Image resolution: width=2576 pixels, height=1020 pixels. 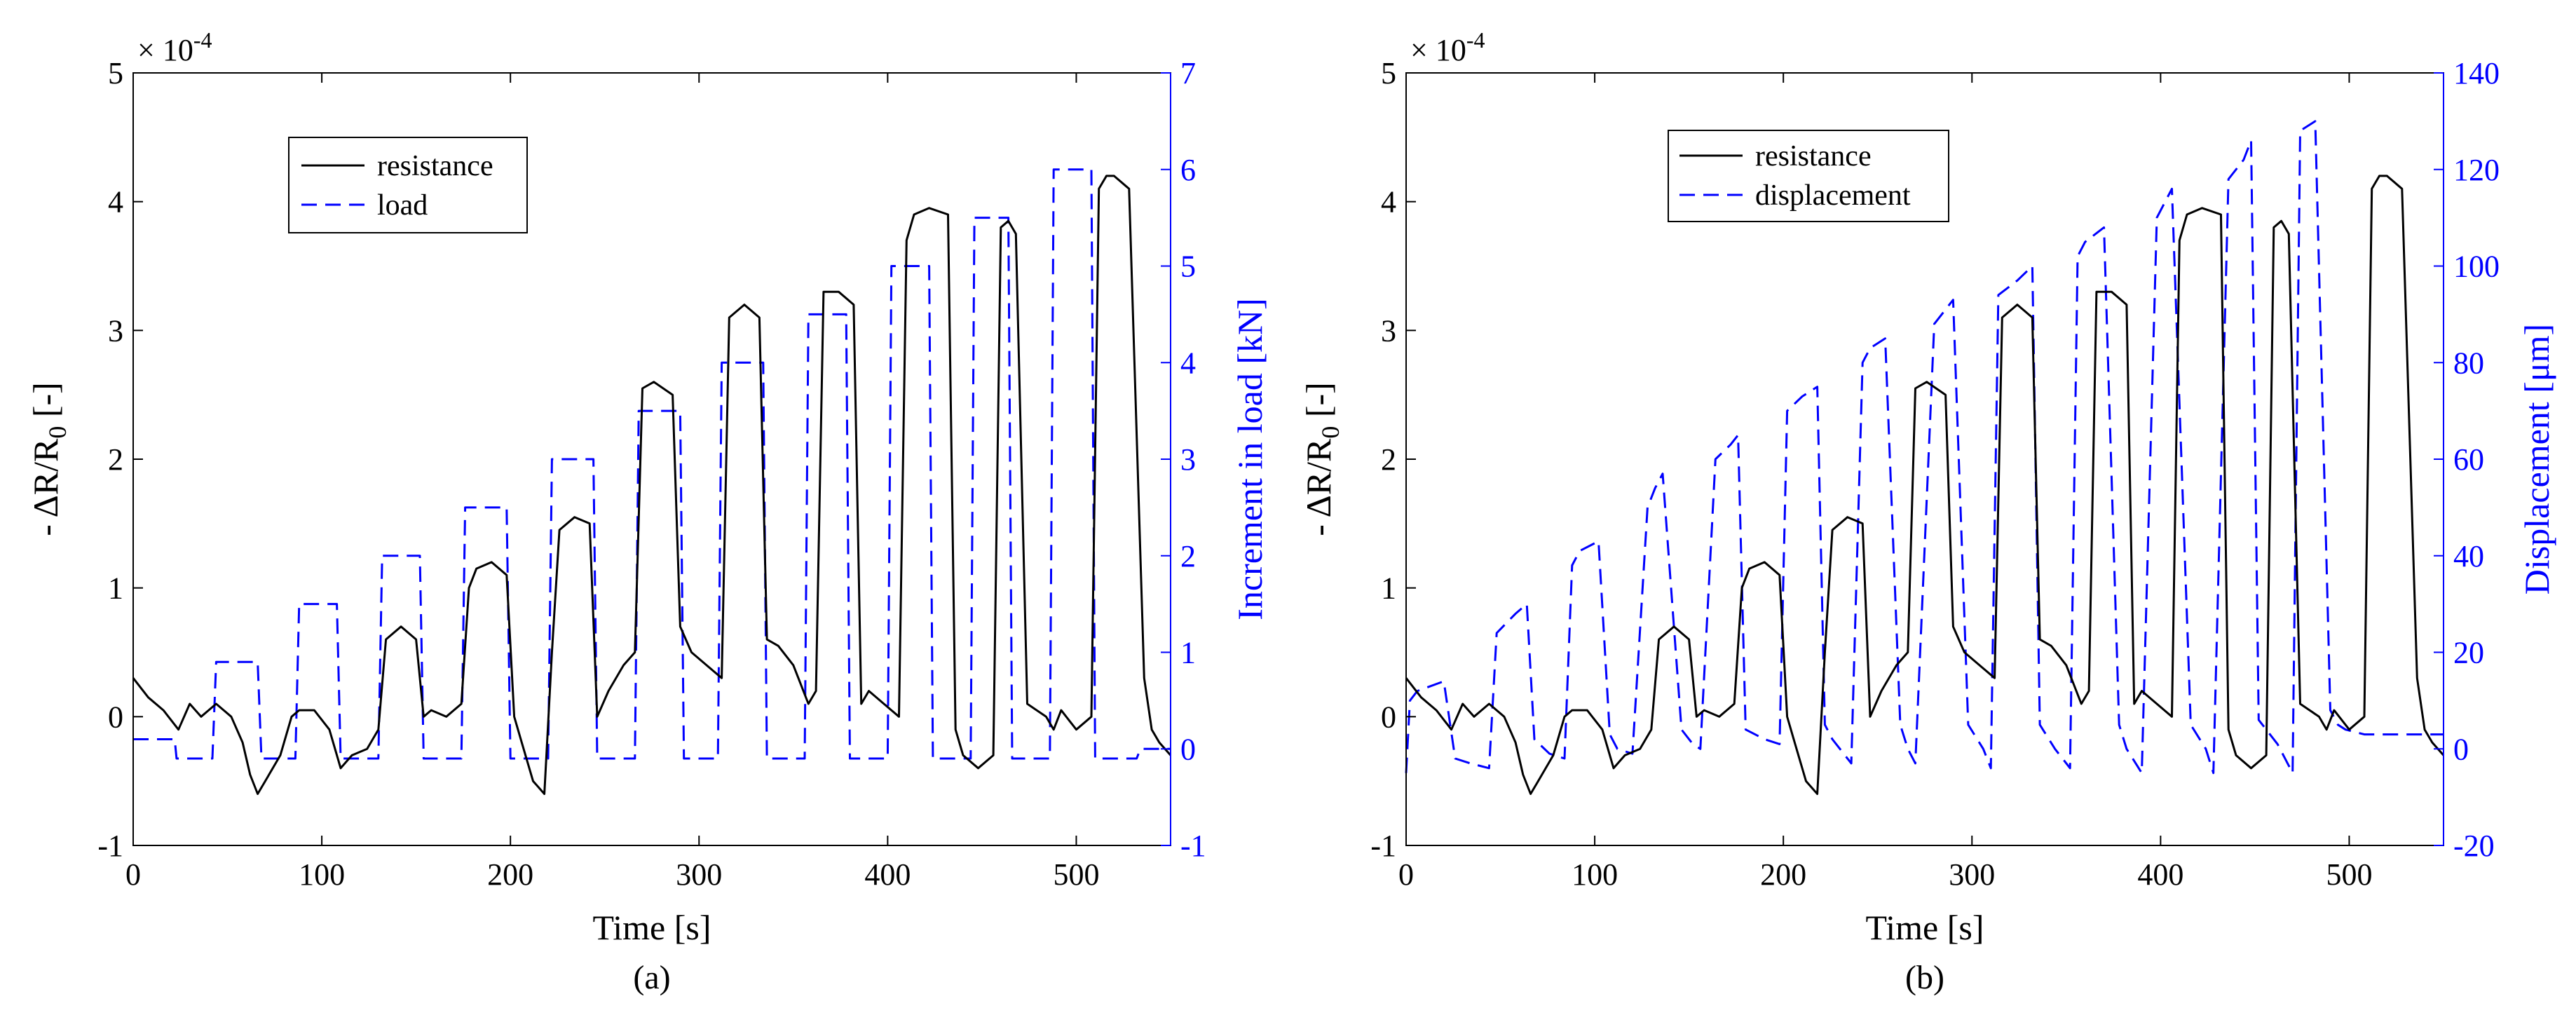 I want to click on legend-label-load: load, so click(x=402, y=205).